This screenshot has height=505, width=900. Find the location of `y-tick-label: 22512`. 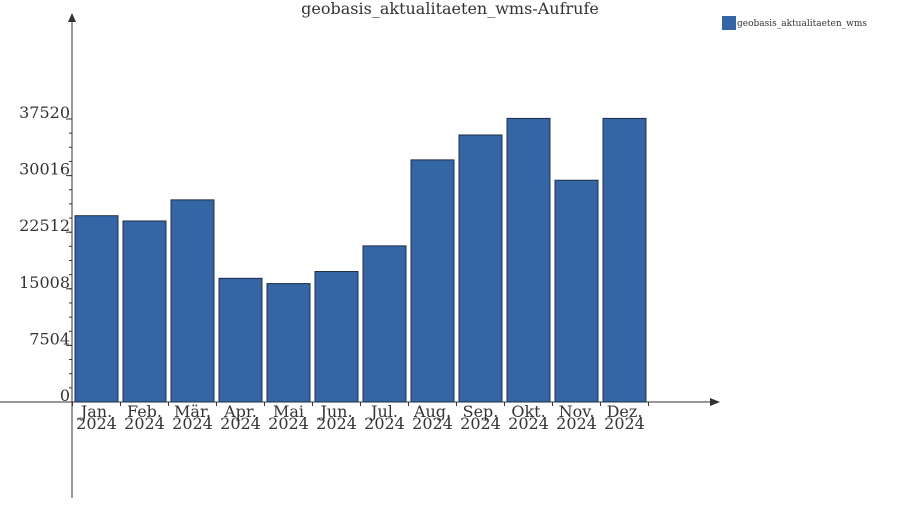

y-tick-label: 22512 is located at coordinates (44, 225).